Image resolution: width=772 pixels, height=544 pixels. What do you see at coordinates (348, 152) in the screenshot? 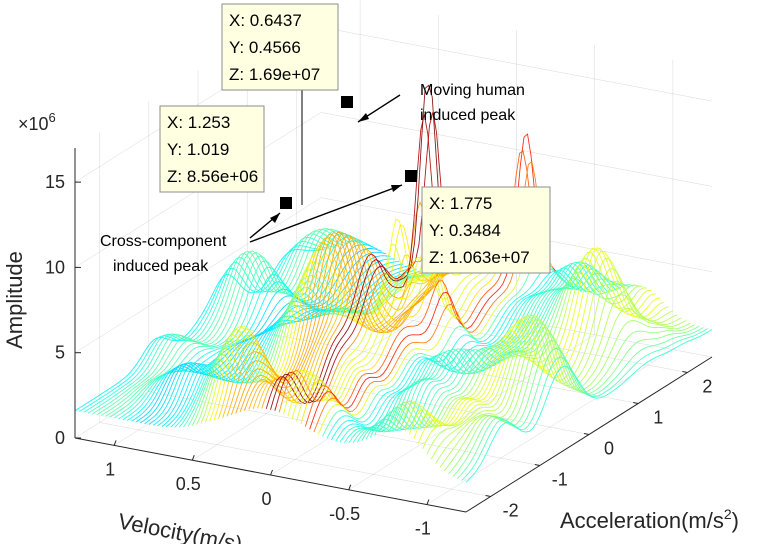
I see `peak-markers` at bounding box center [348, 152].